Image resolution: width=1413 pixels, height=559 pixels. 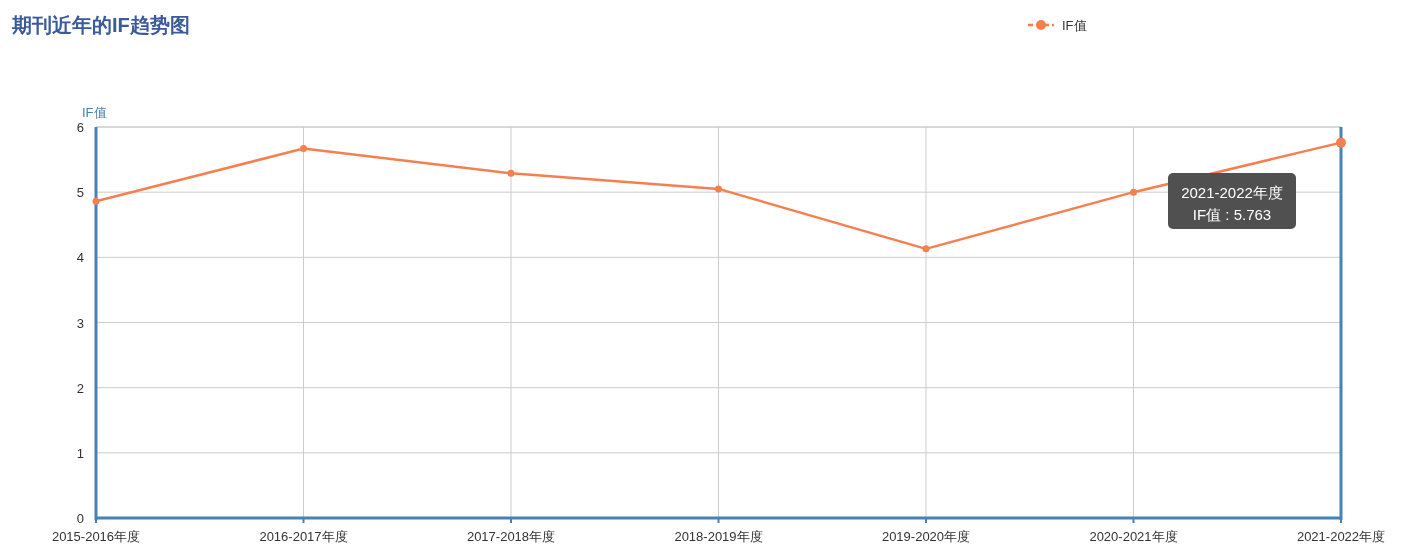 I want to click on x-tick-label: 2020-2021年度, so click(x=1133, y=536).